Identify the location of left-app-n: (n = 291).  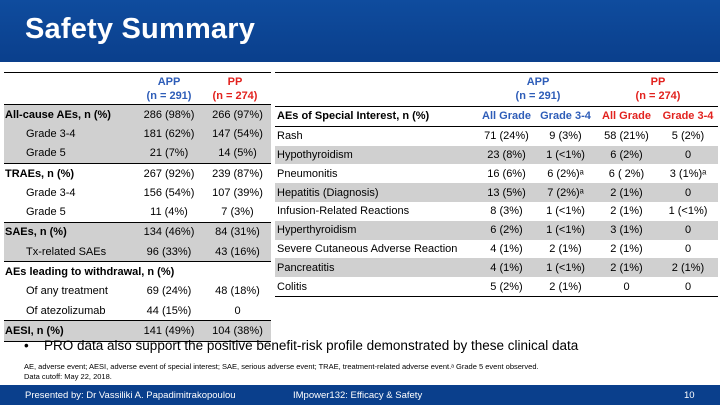
(169, 96).